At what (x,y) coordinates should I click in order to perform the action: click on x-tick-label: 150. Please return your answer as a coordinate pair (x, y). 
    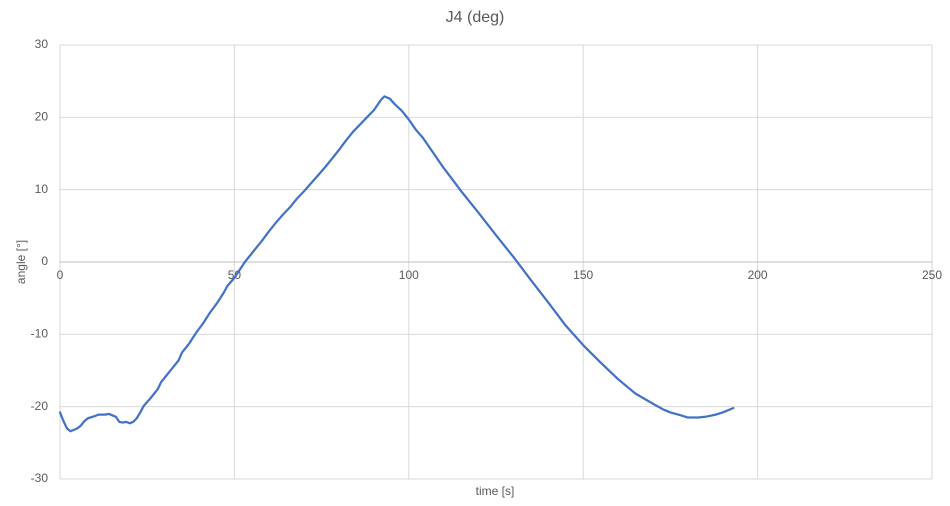
    Looking at the image, I should click on (583, 275).